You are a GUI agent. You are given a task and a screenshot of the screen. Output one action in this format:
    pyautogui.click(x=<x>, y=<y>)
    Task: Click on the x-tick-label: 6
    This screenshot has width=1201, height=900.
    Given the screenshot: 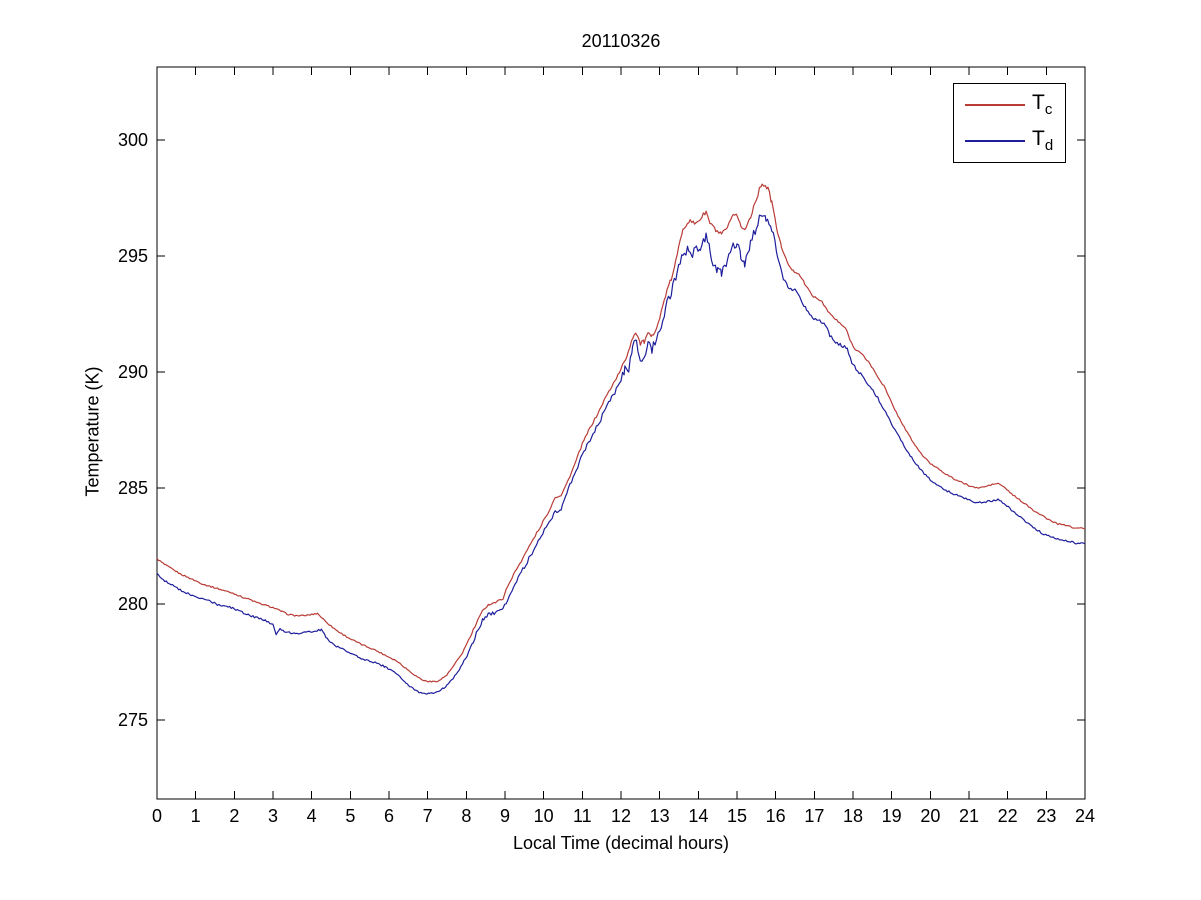 What is the action you would take?
    pyautogui.click(x=389, y=816)
    